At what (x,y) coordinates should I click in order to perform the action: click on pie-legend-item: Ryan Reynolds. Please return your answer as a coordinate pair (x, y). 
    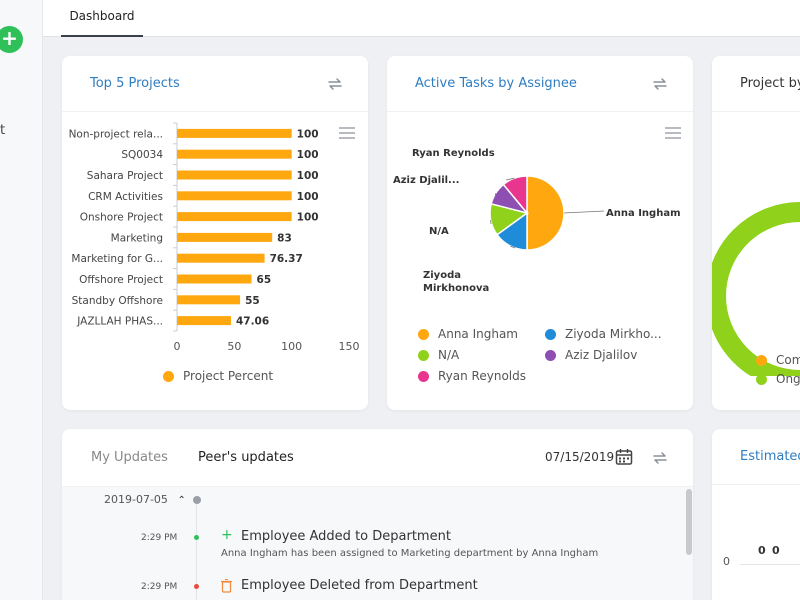
    Looking at the image, I should click on (472, 376).